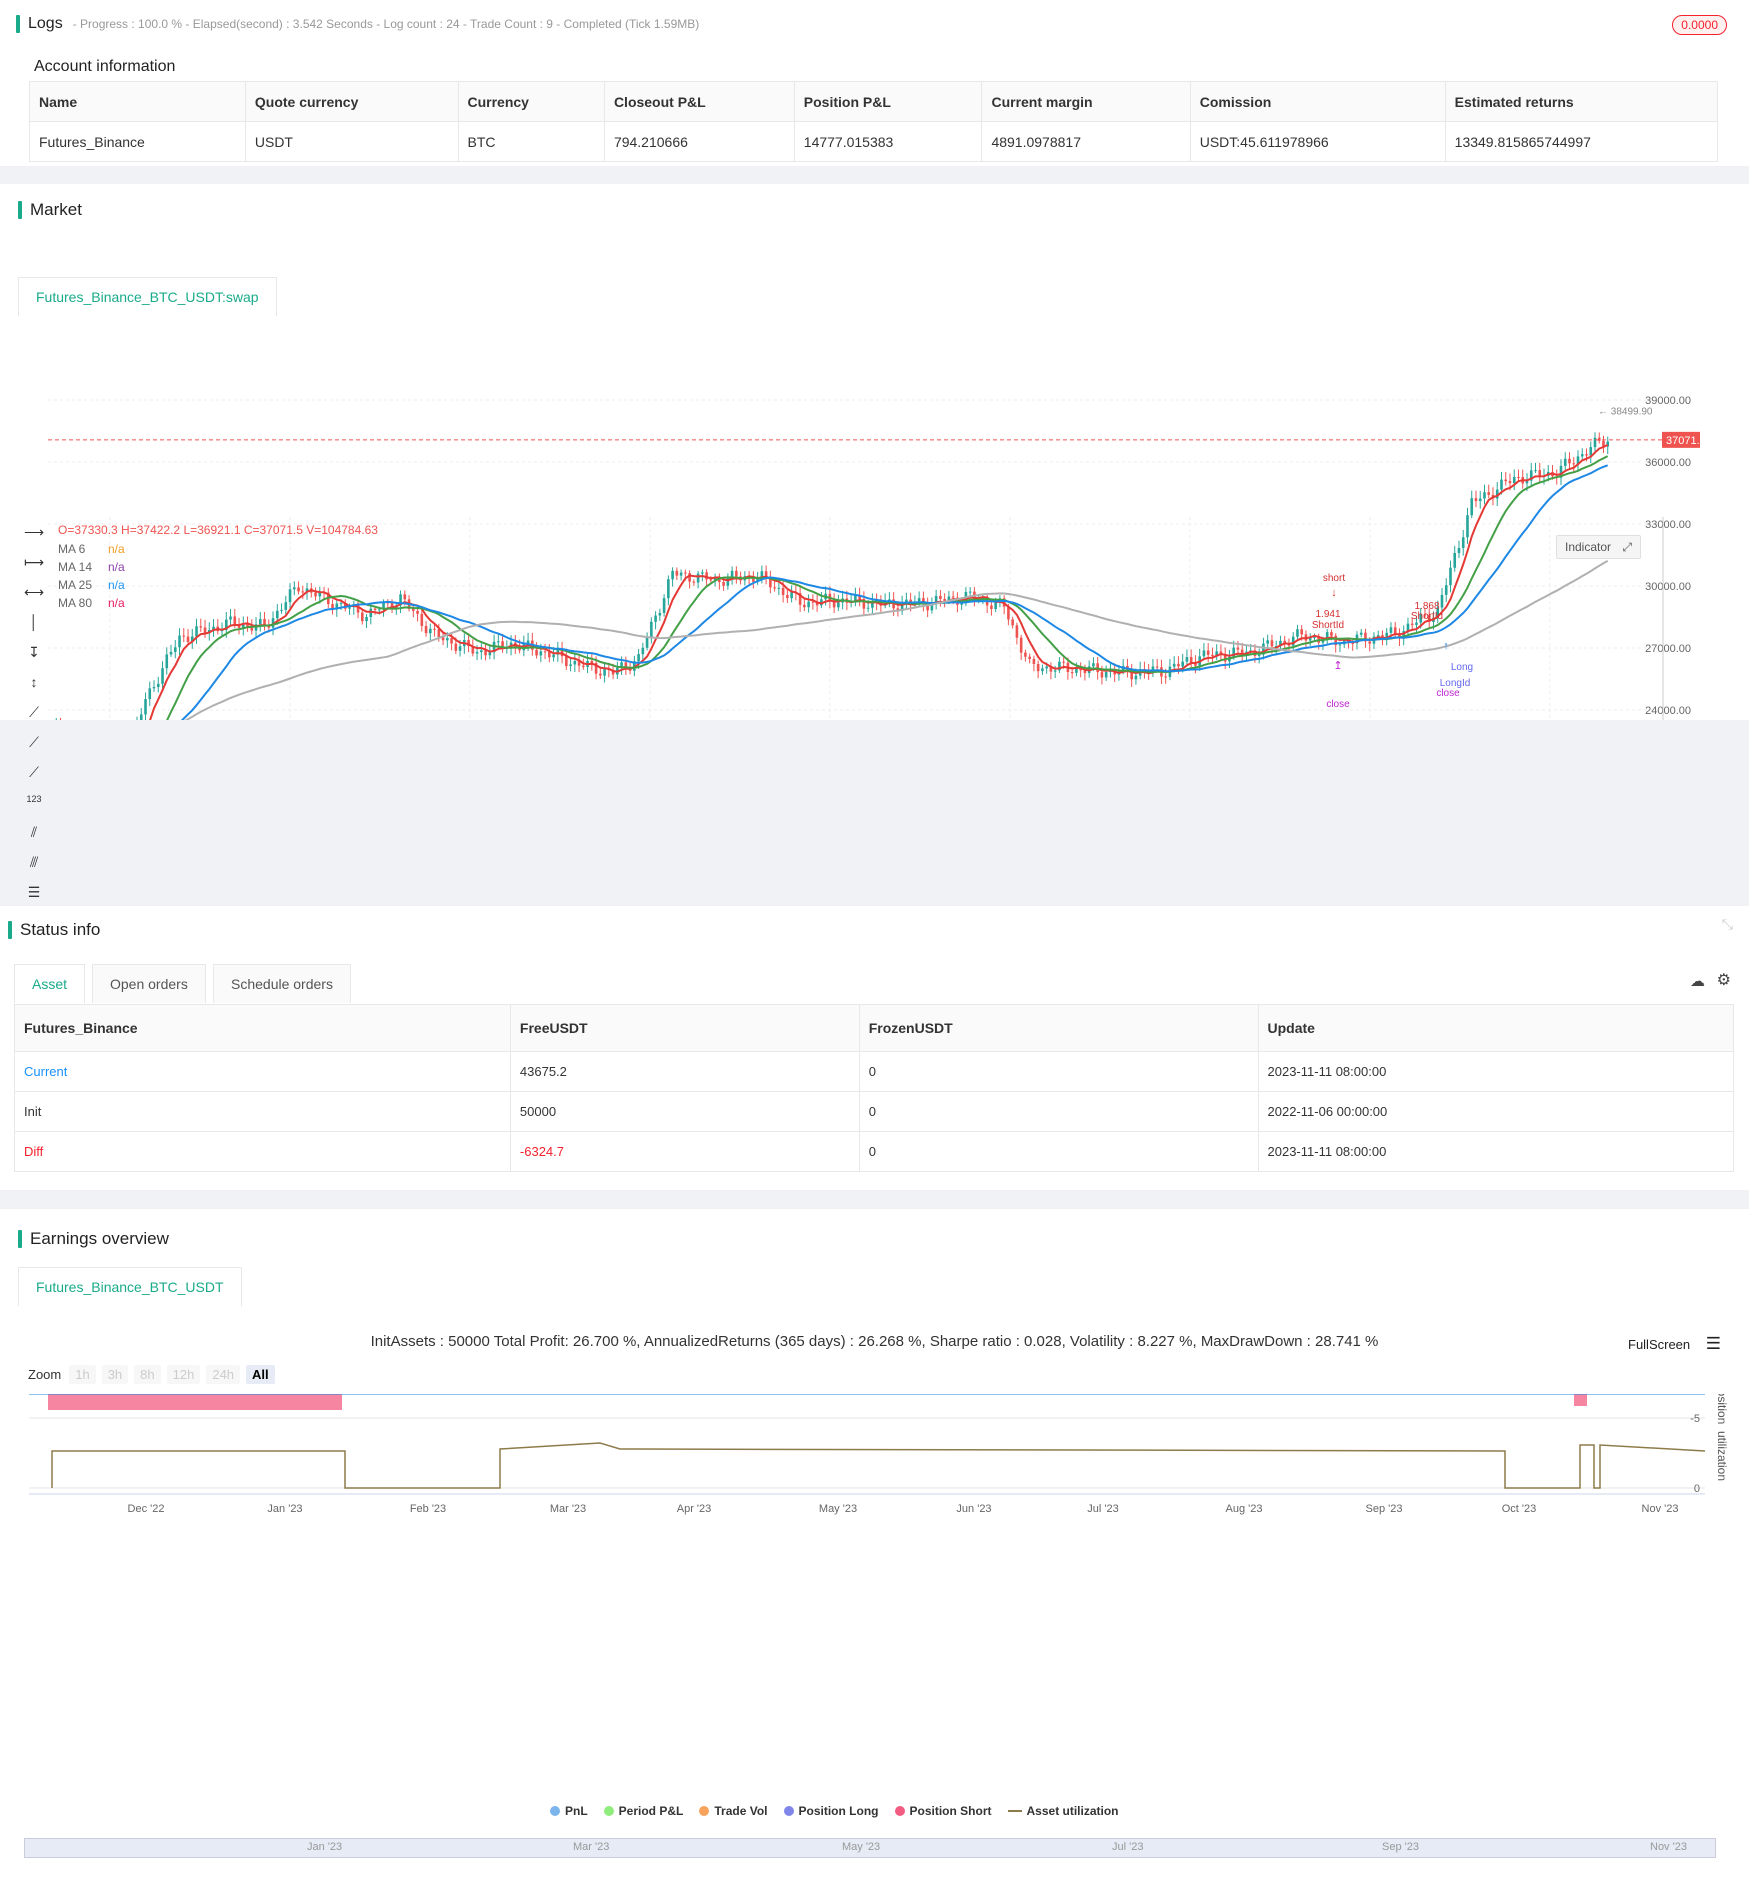 The width and height of the screenshot is (1749, 1887). Describe the element at coordinates (874, 1071) in the screenshot. I see `table-row: Current 43675.2 0 2023-11-11 08:00:00` at that location.